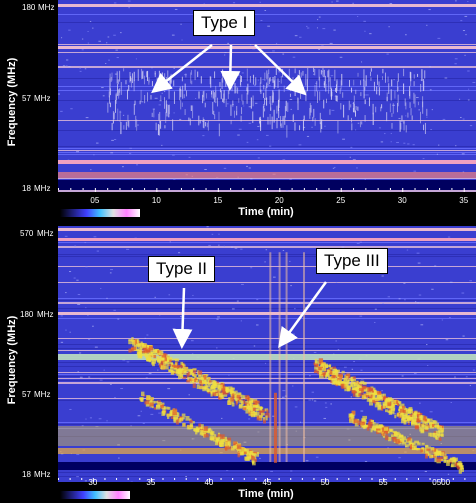  Describe the element at coordinates (26, 394) in the screenshot. I see `y-tick-value: 57` at that location.